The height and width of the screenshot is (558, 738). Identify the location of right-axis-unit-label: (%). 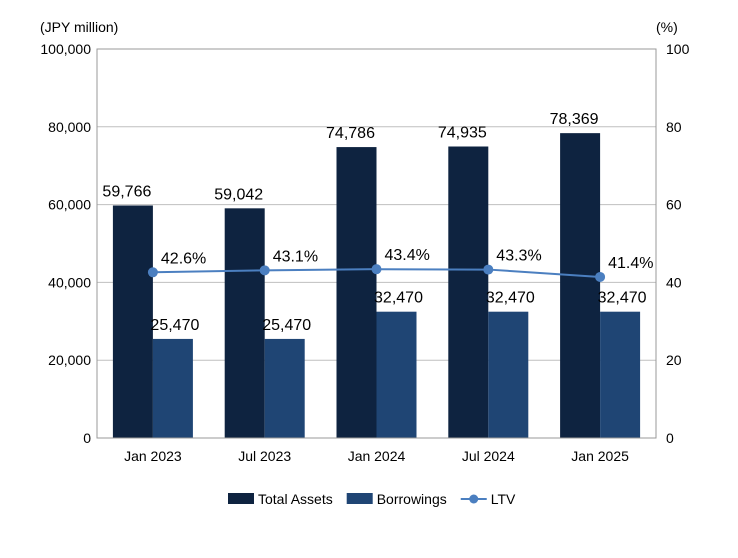
(667, 27).